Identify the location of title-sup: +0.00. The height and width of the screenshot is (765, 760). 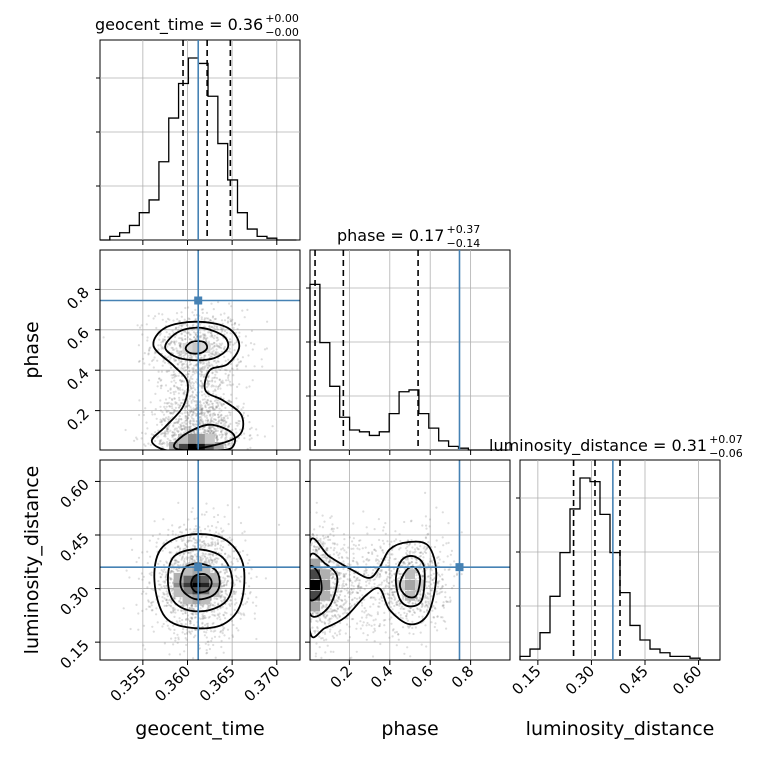
(282, 18).